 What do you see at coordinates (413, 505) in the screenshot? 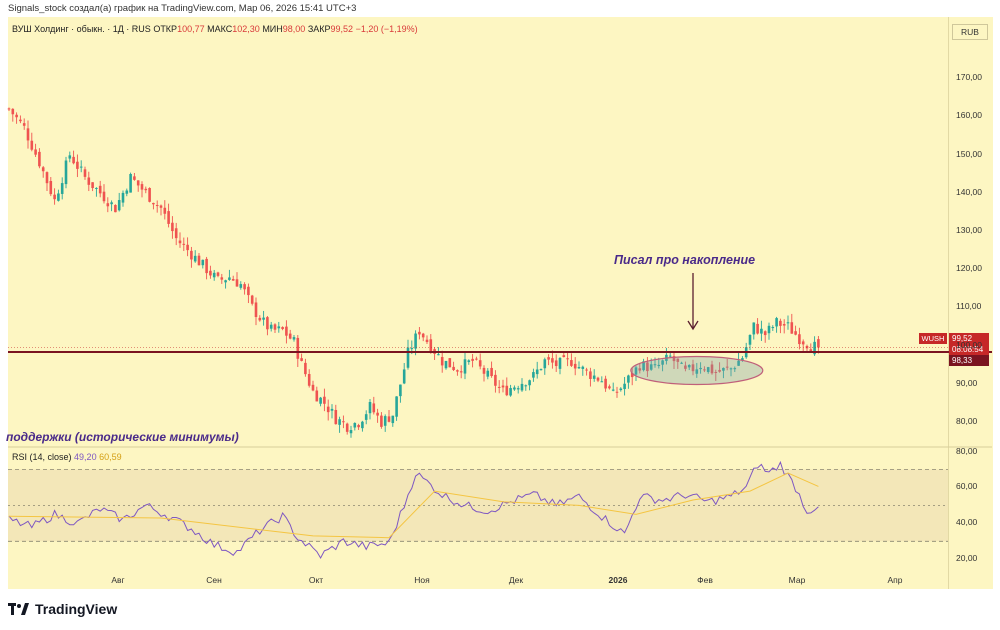
I see `rsi-ma-line` at bounding box center [413, 505].